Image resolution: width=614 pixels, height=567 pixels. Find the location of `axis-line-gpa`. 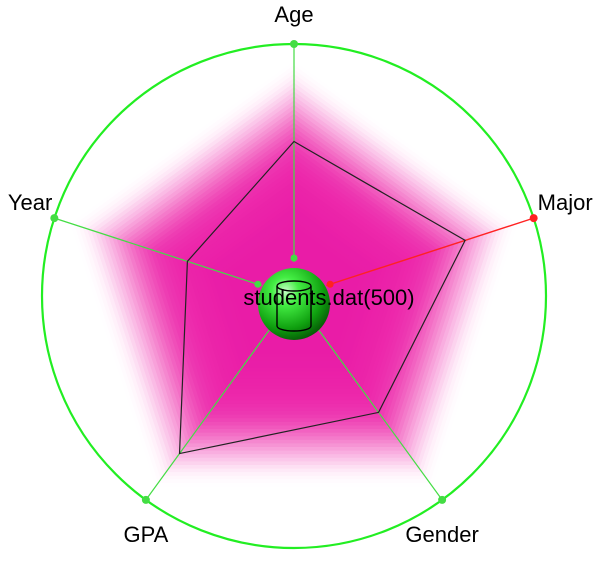

axis-line-gpa is located at coordinates (210, 412).